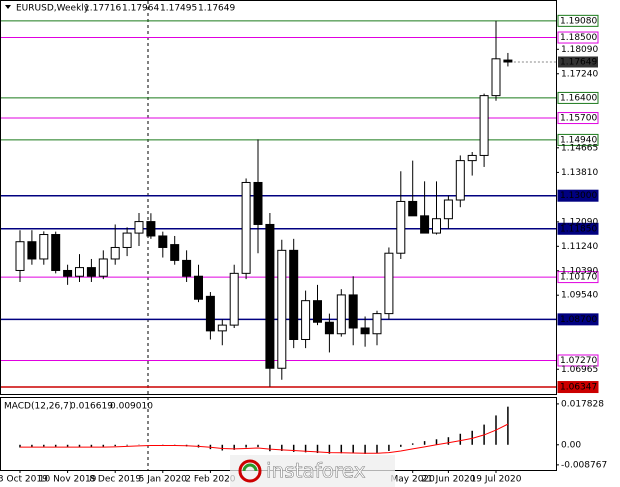 This screenshot has width=620, height=487. What do you see at coordinates (316, 471) in the screenshot?
I see `watermark-text: instaforex` at bounding box center [316, 471].